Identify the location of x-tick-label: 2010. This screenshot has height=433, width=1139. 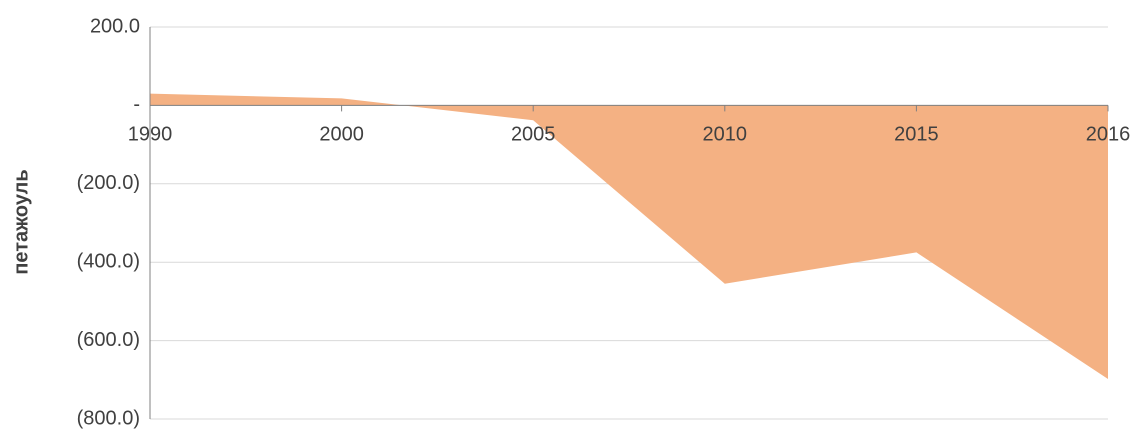
(725, 135).